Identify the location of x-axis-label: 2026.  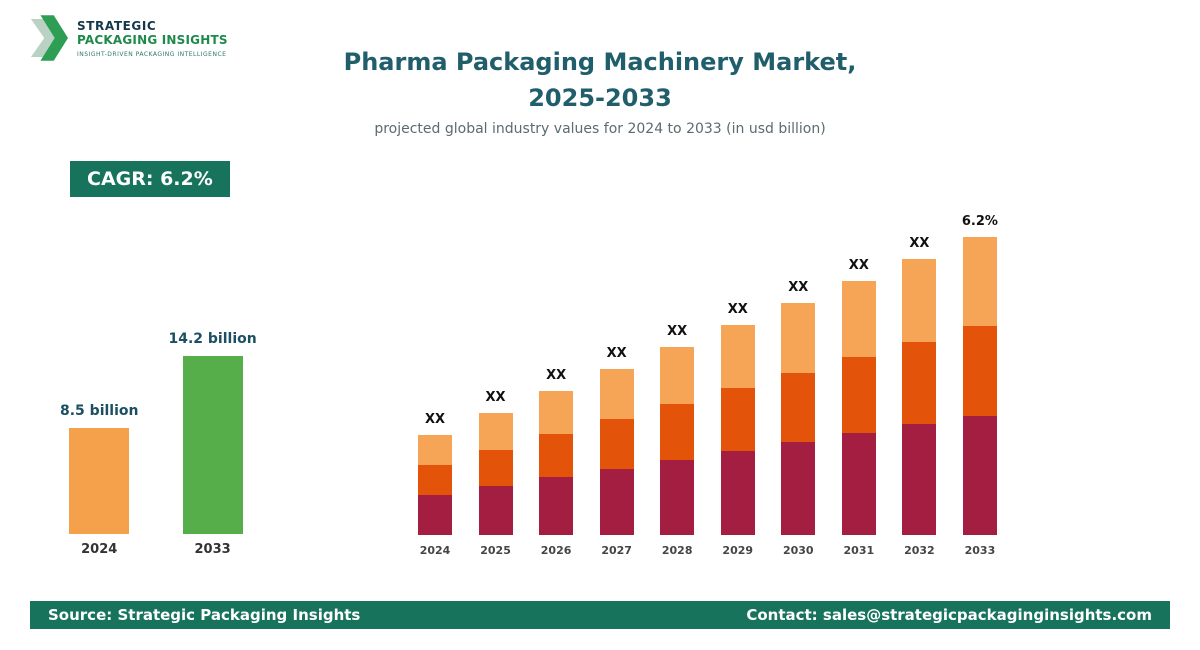
(556, 550).